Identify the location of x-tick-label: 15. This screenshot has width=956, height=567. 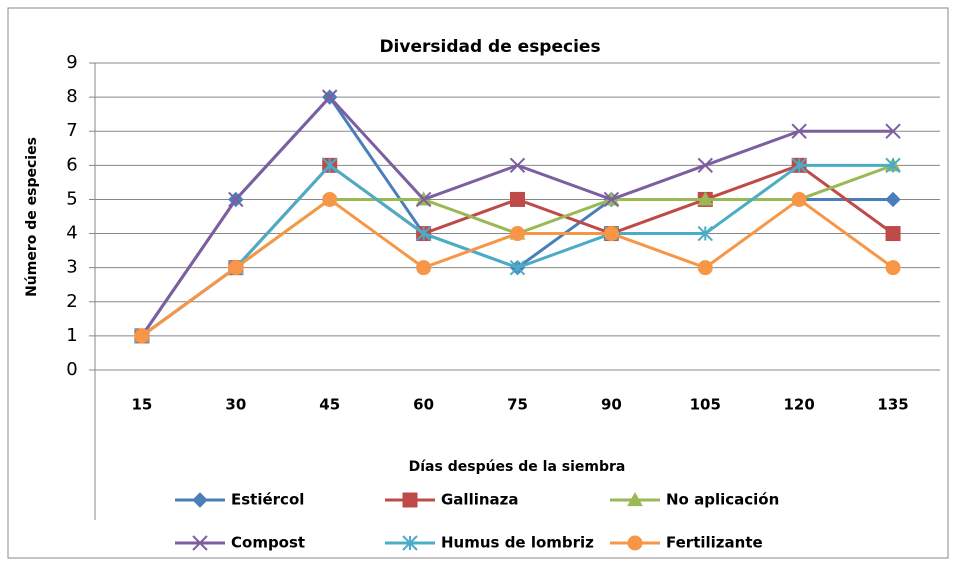
(142, 405).